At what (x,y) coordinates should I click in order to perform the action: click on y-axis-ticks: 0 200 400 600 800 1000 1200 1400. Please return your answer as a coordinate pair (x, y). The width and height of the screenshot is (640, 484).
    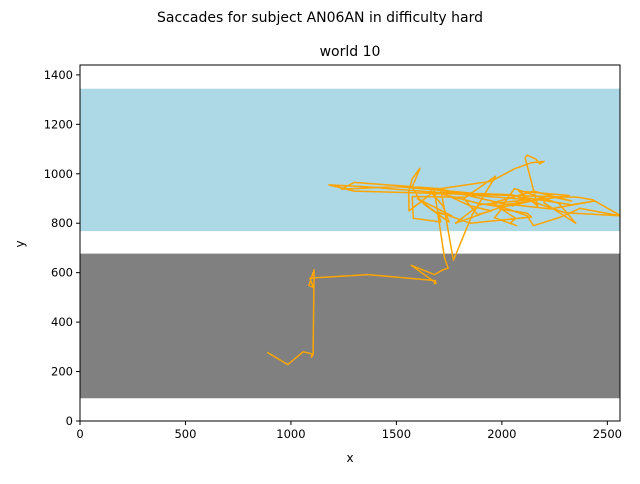
    Looking at the image, I should click on (62, 248).